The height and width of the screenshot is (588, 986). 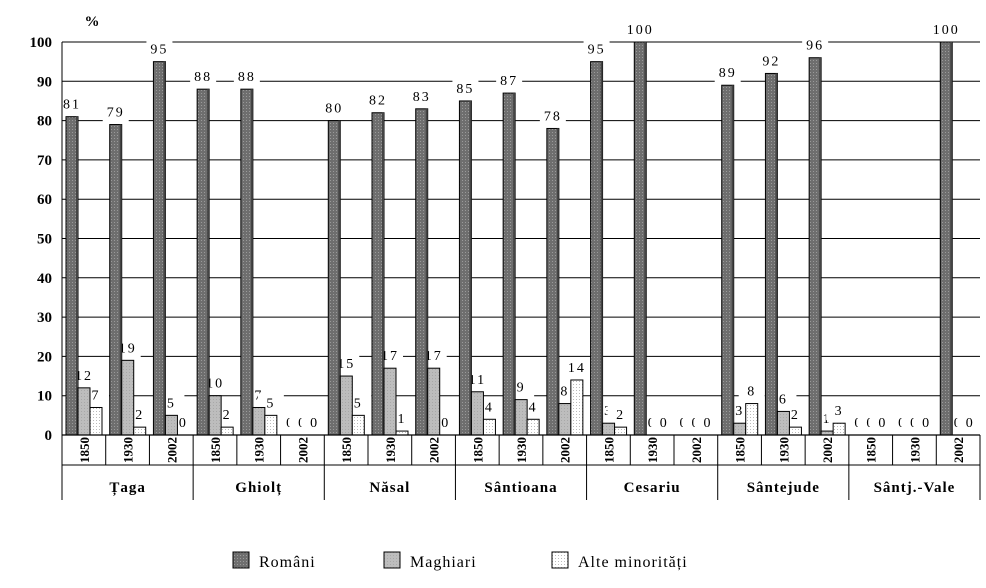 What do you see at coordinates (533, 407) in the screenshot?
I see `data-label: 4` at bounding box center [533, 407].